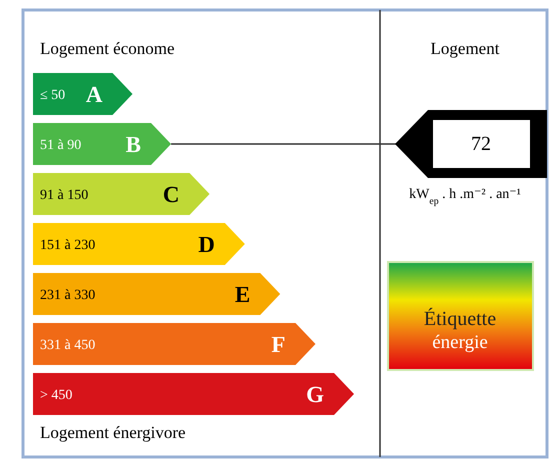 The image size is (557, 466). What do you see at coordinates (56, 395) in the screenshot?
I see `annotation: > 450` at bounding box center [56, 395].